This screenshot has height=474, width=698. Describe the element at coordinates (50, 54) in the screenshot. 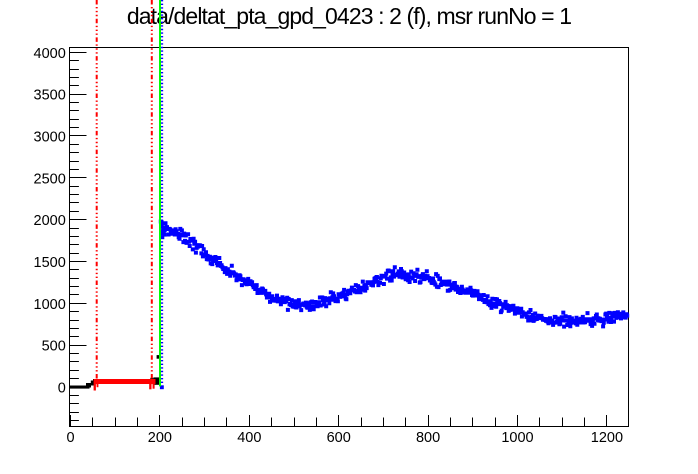

I see `svg-text: 4000` at that location.